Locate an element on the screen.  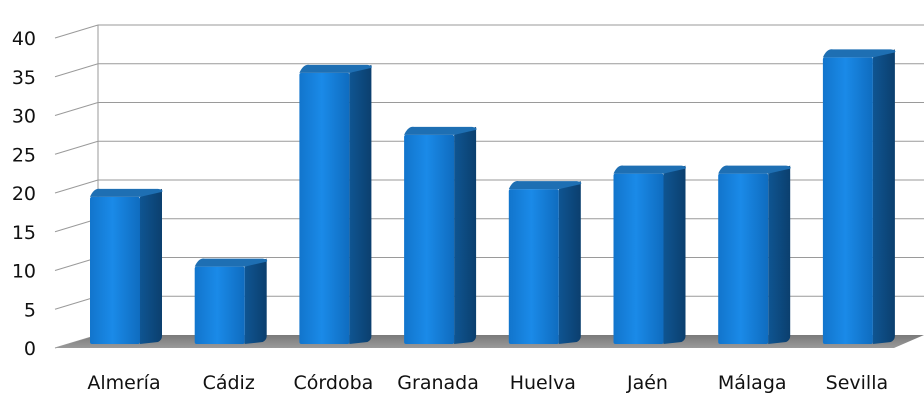
x-category-label: Jaén is located at coordinates (647, 383).